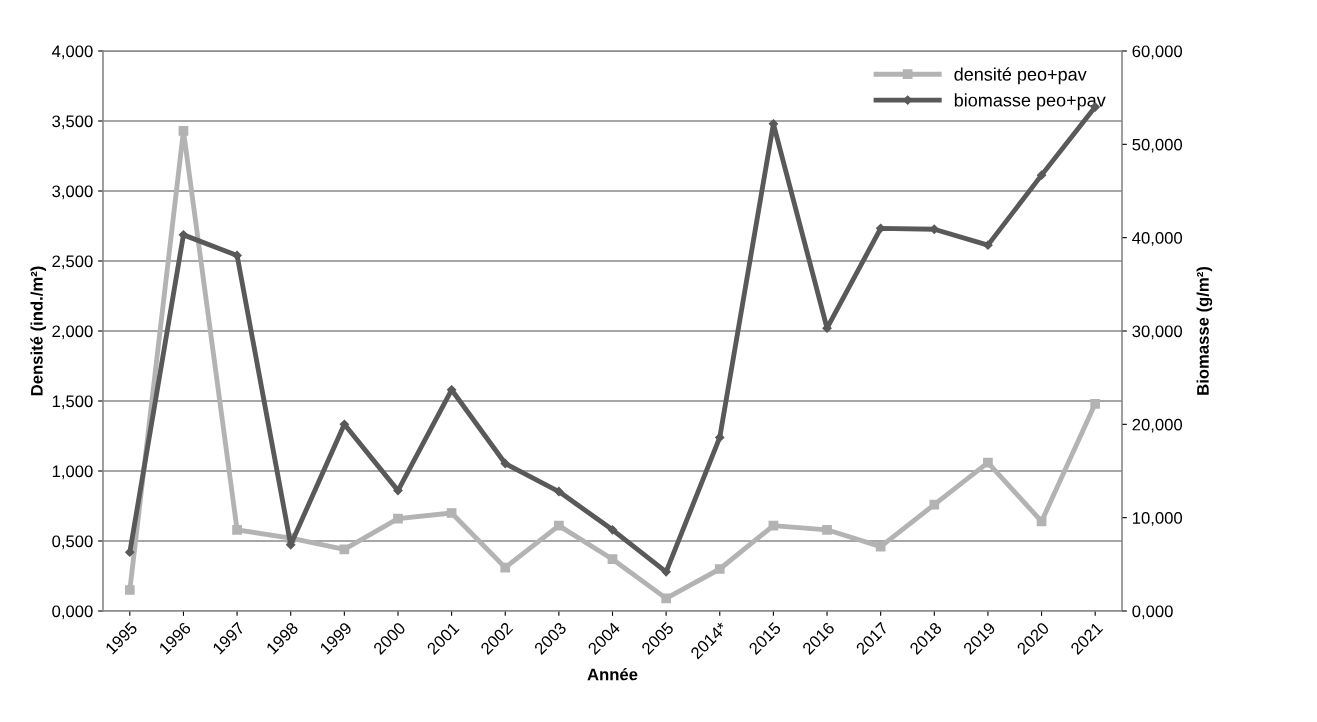  What do you see at coordinates (72, 402) in the screenshot?
I see `y-tick-label: 1,500` at bounding box center [72, 402].